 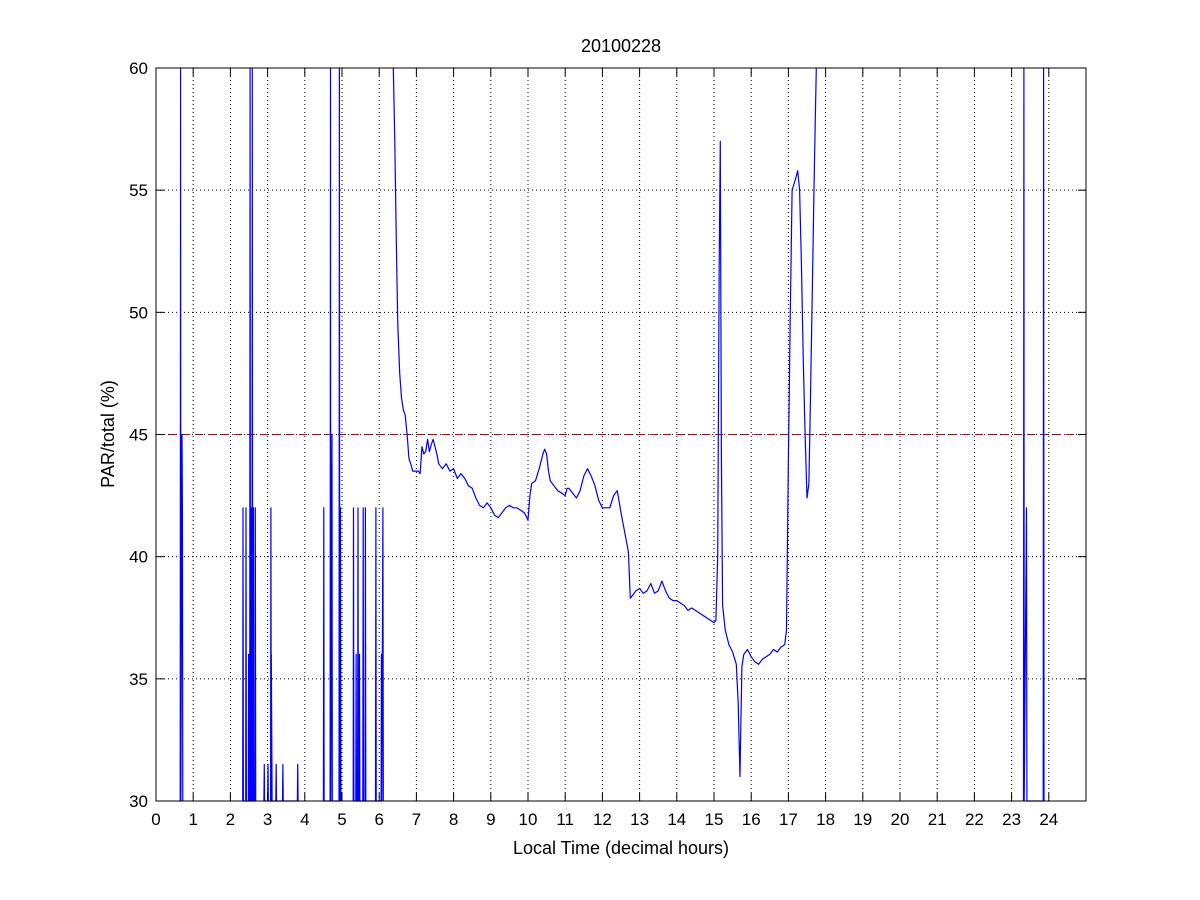 I want to click on x-tick-label: 22, so click(x=974, y=819).